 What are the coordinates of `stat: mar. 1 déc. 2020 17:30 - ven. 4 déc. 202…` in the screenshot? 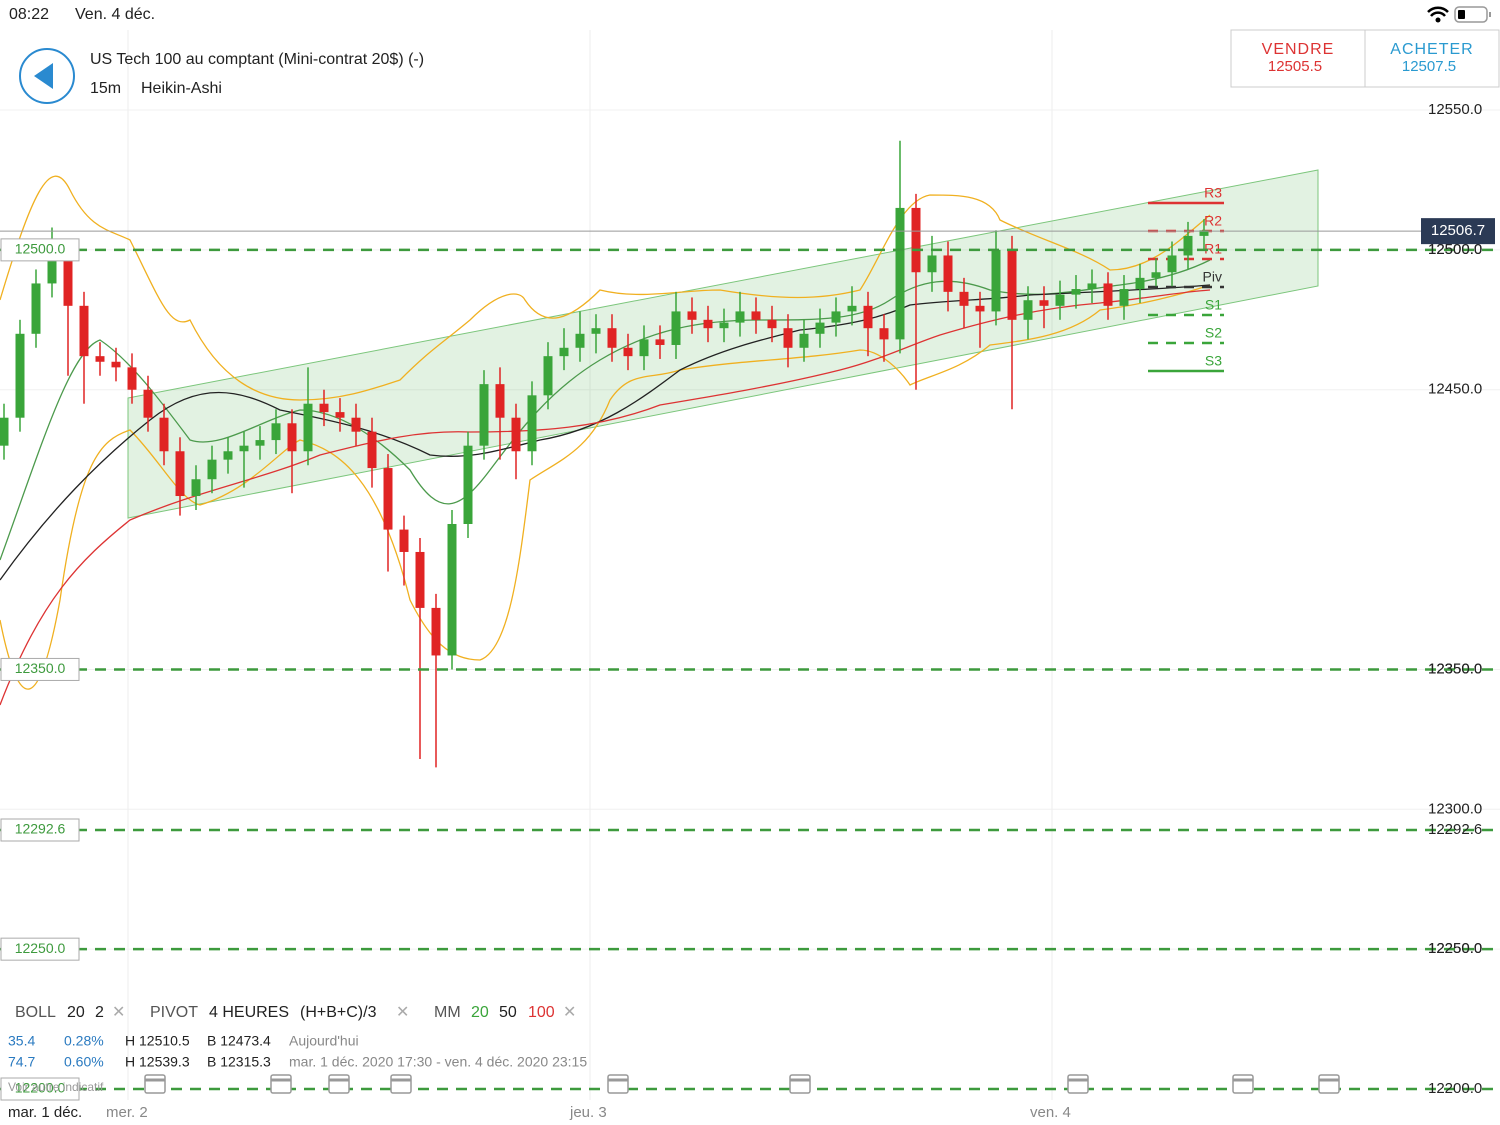 It's located at (438, 1062).